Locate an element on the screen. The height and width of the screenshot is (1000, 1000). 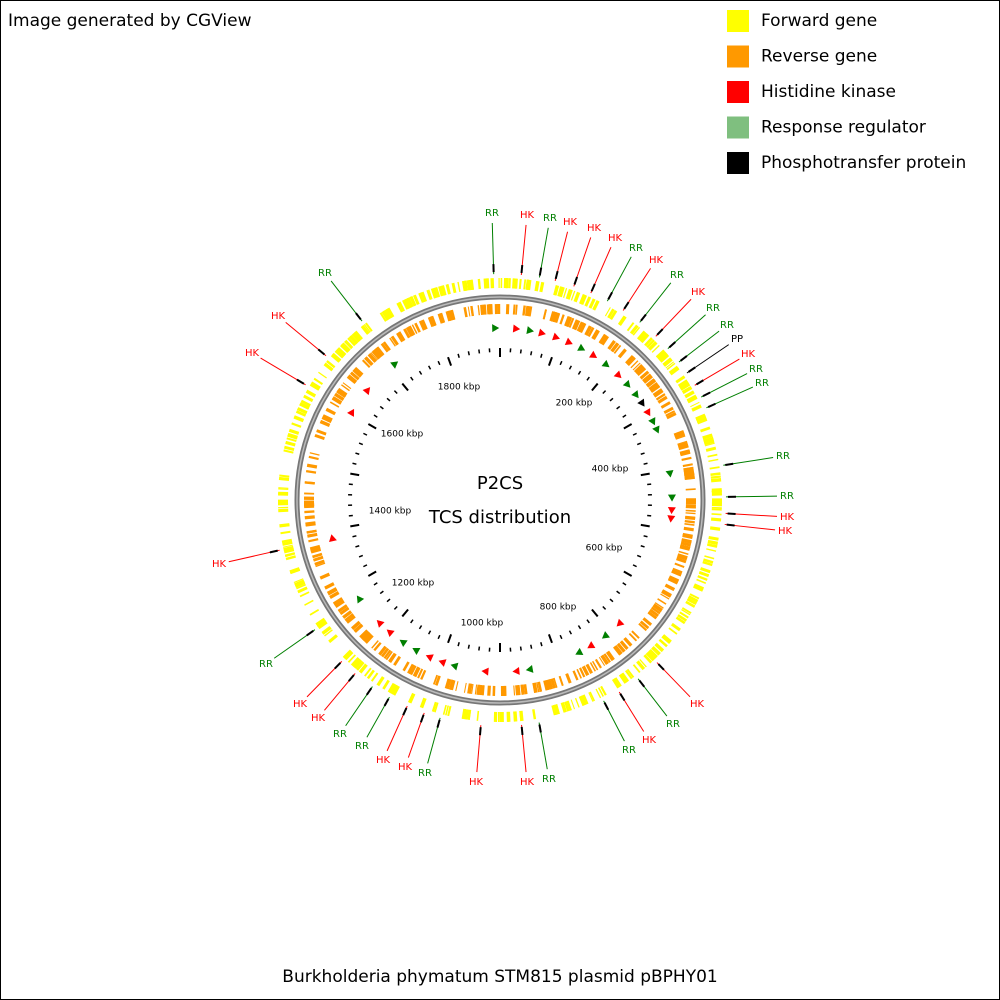
scale-label: 1000 kbp is located at coordinates (482, 624).